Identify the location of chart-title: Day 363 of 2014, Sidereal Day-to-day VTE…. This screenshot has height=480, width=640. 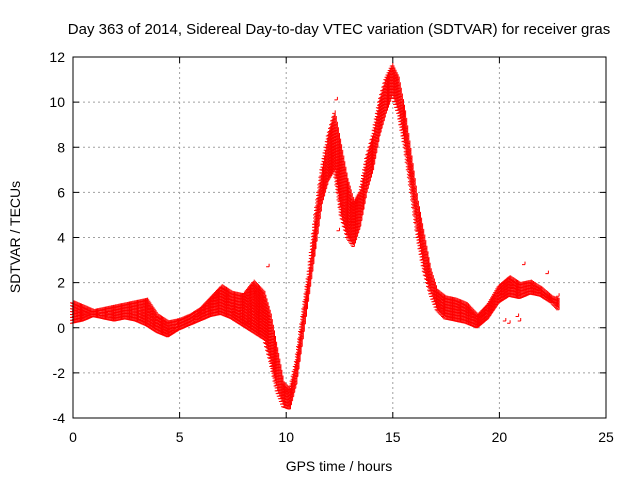
(339, 29).